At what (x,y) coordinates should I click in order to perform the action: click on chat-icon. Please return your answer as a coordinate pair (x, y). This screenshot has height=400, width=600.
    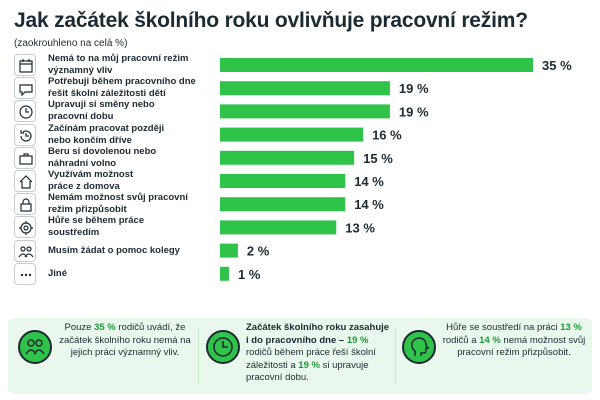
    Looking at the image, I should click on (25, 88).